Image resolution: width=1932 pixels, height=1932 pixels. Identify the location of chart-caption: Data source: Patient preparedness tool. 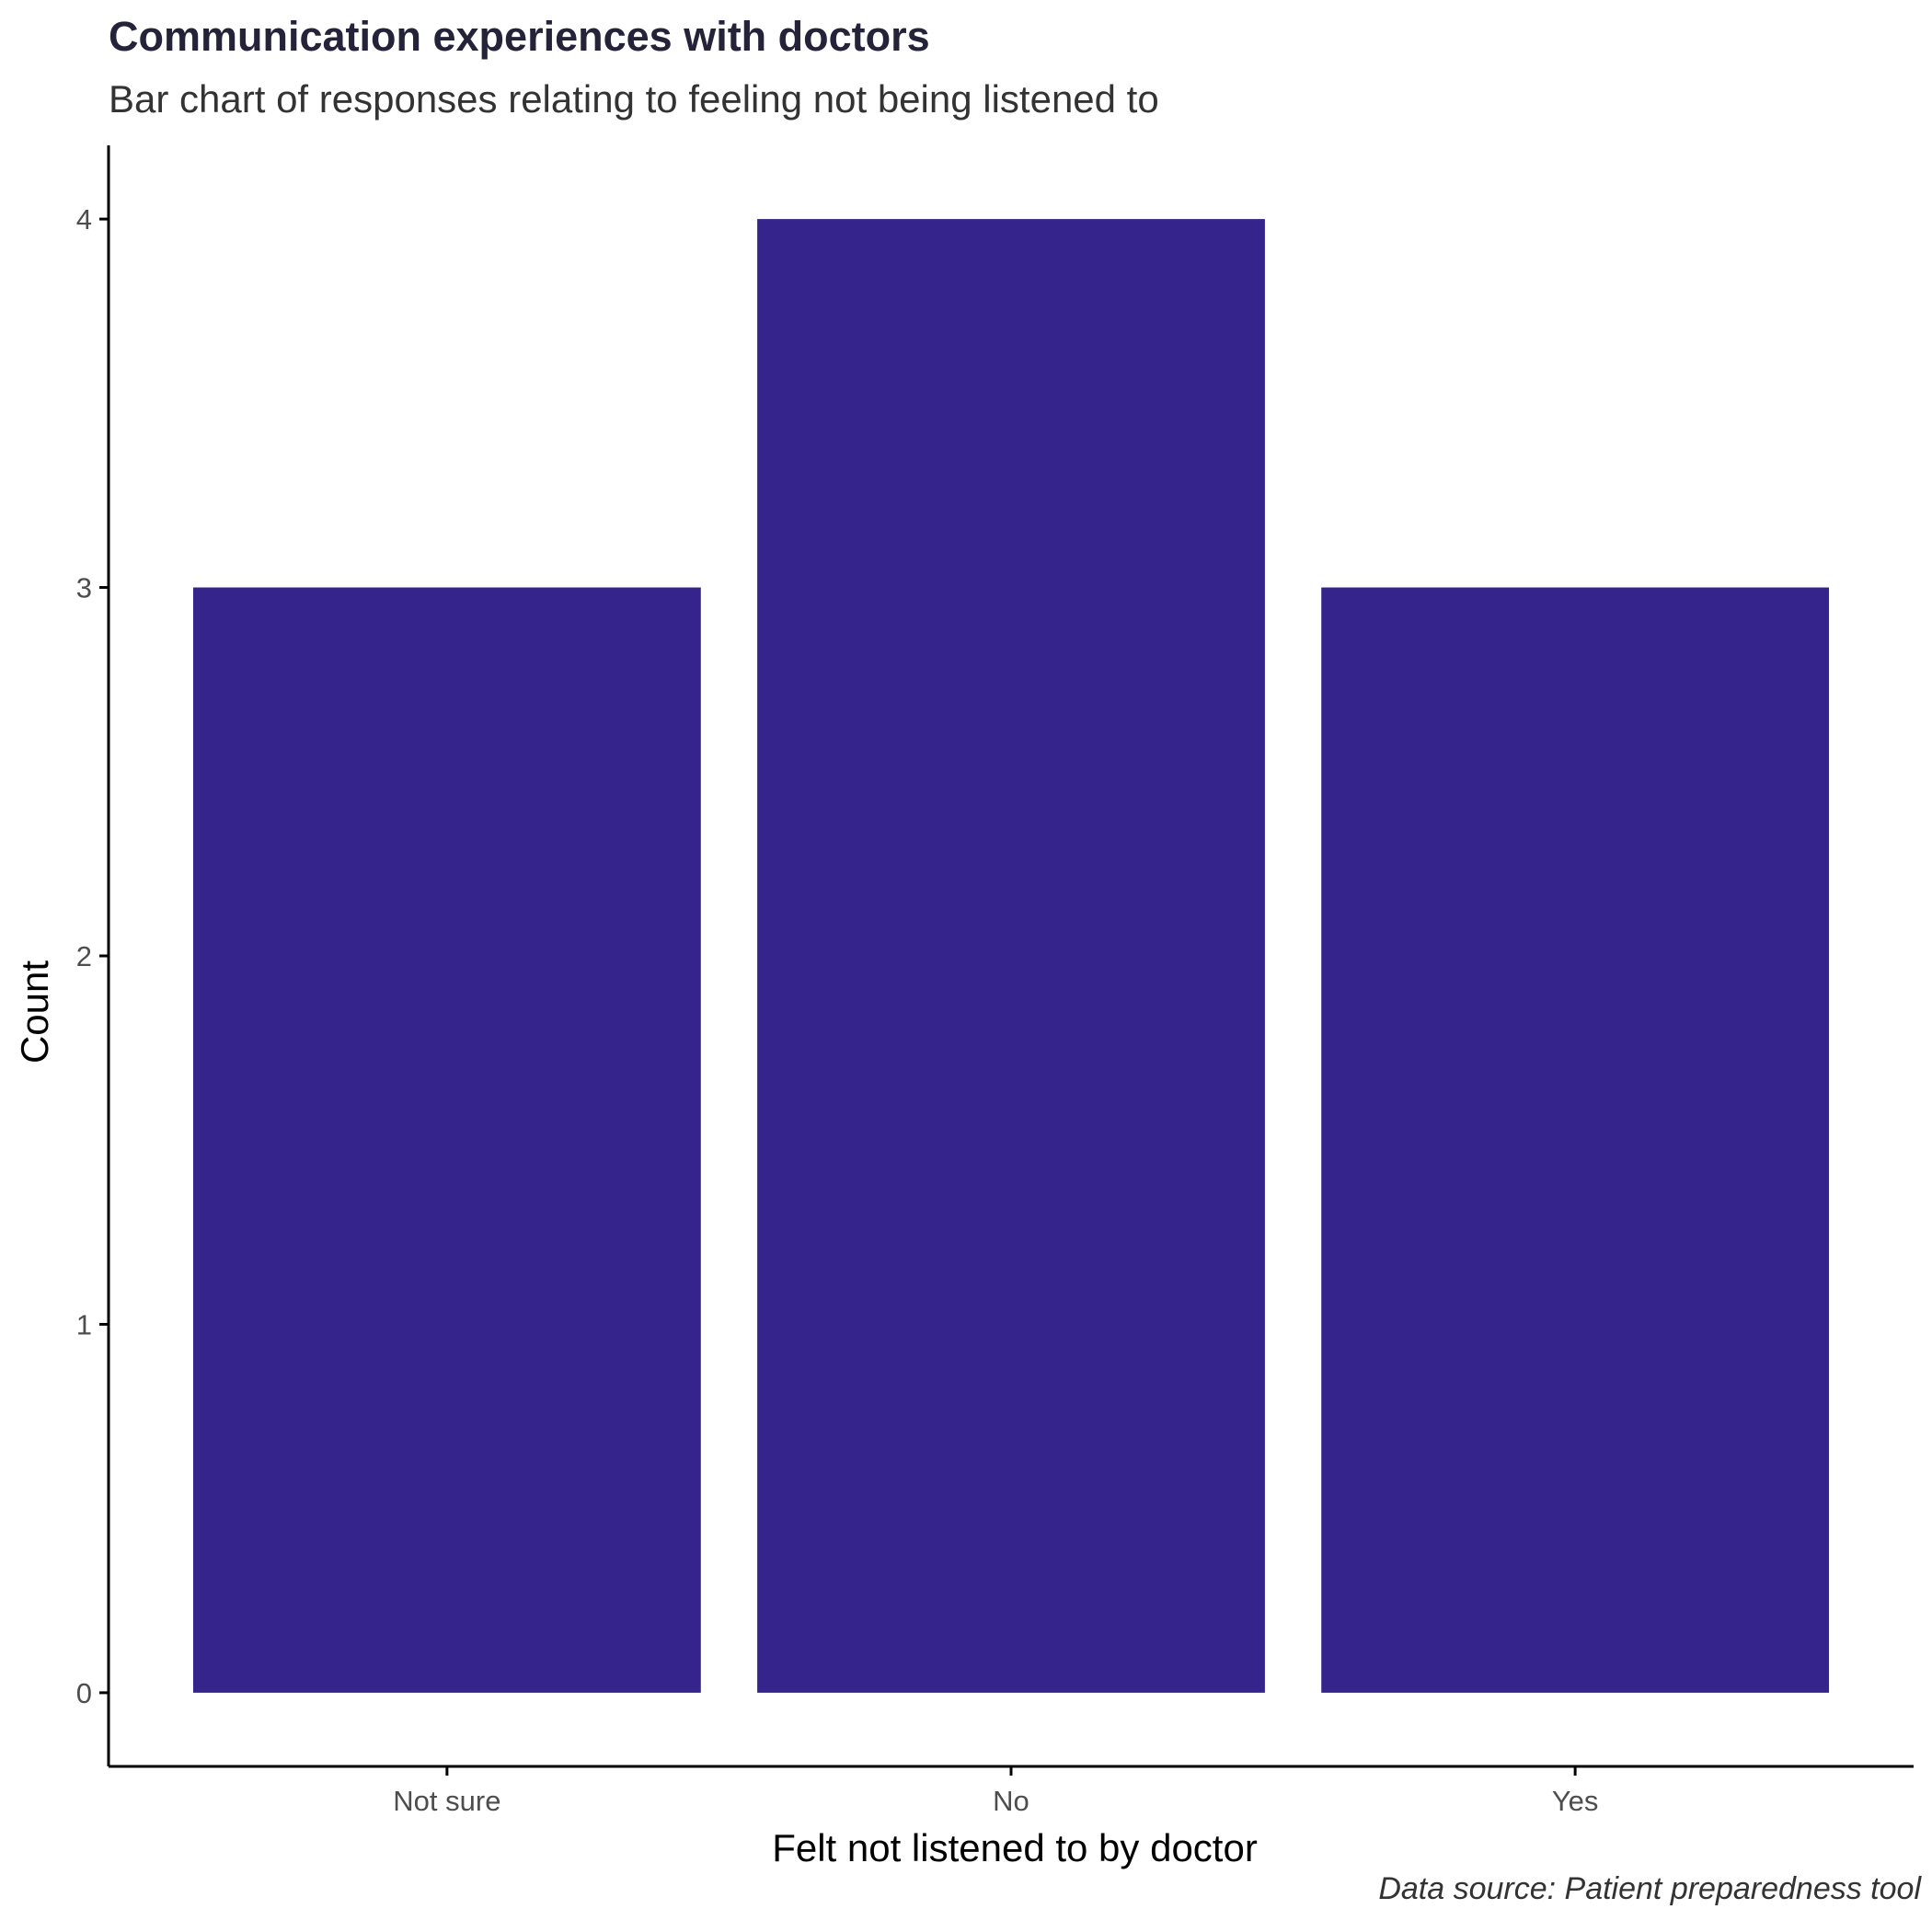
(1649, 1888).